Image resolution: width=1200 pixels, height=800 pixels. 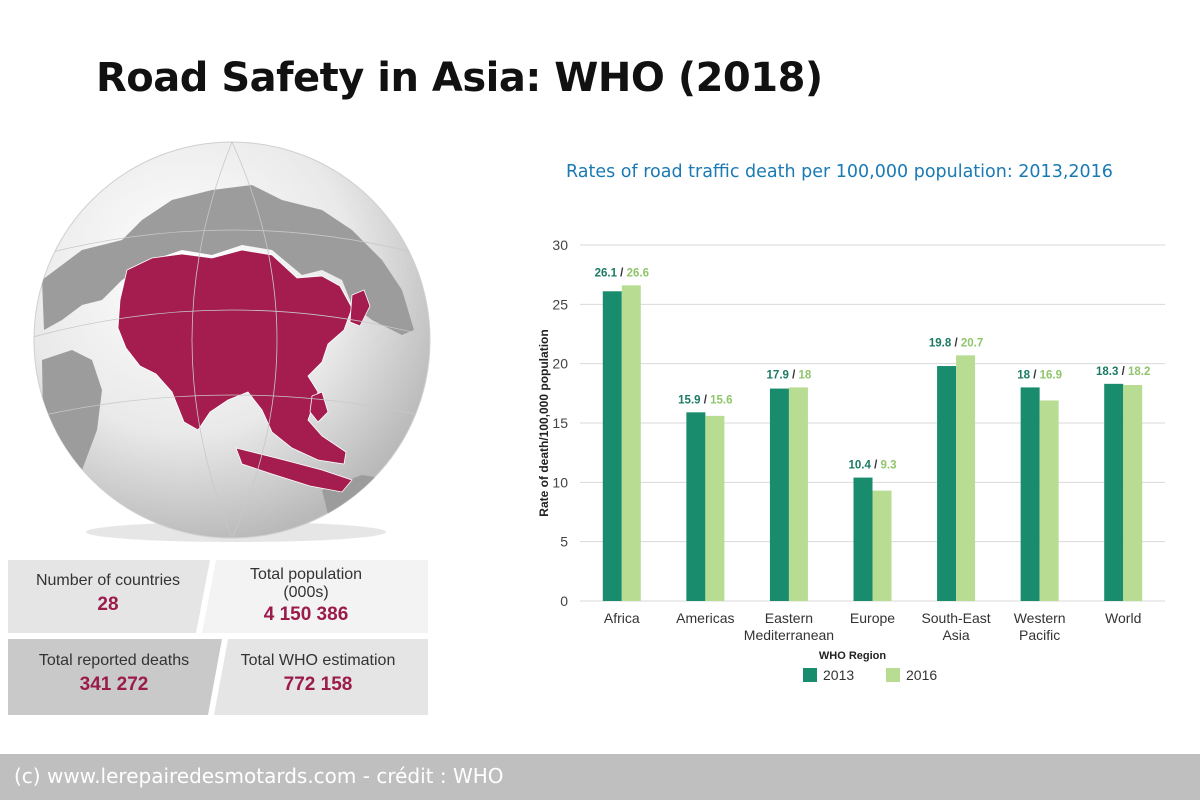 What do you see at coordinates (872, 618) in the screenshot?
I see `x-tick-label: Europe` at bounding box center [872, 618].